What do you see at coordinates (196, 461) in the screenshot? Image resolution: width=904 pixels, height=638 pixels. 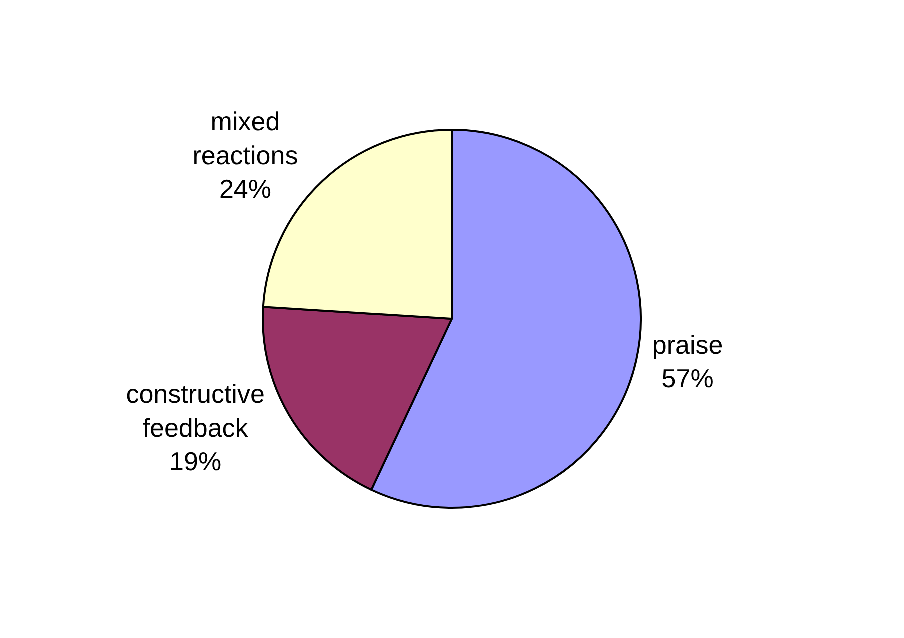 I see `data-label: 19%` at bounding box center [196, 461].